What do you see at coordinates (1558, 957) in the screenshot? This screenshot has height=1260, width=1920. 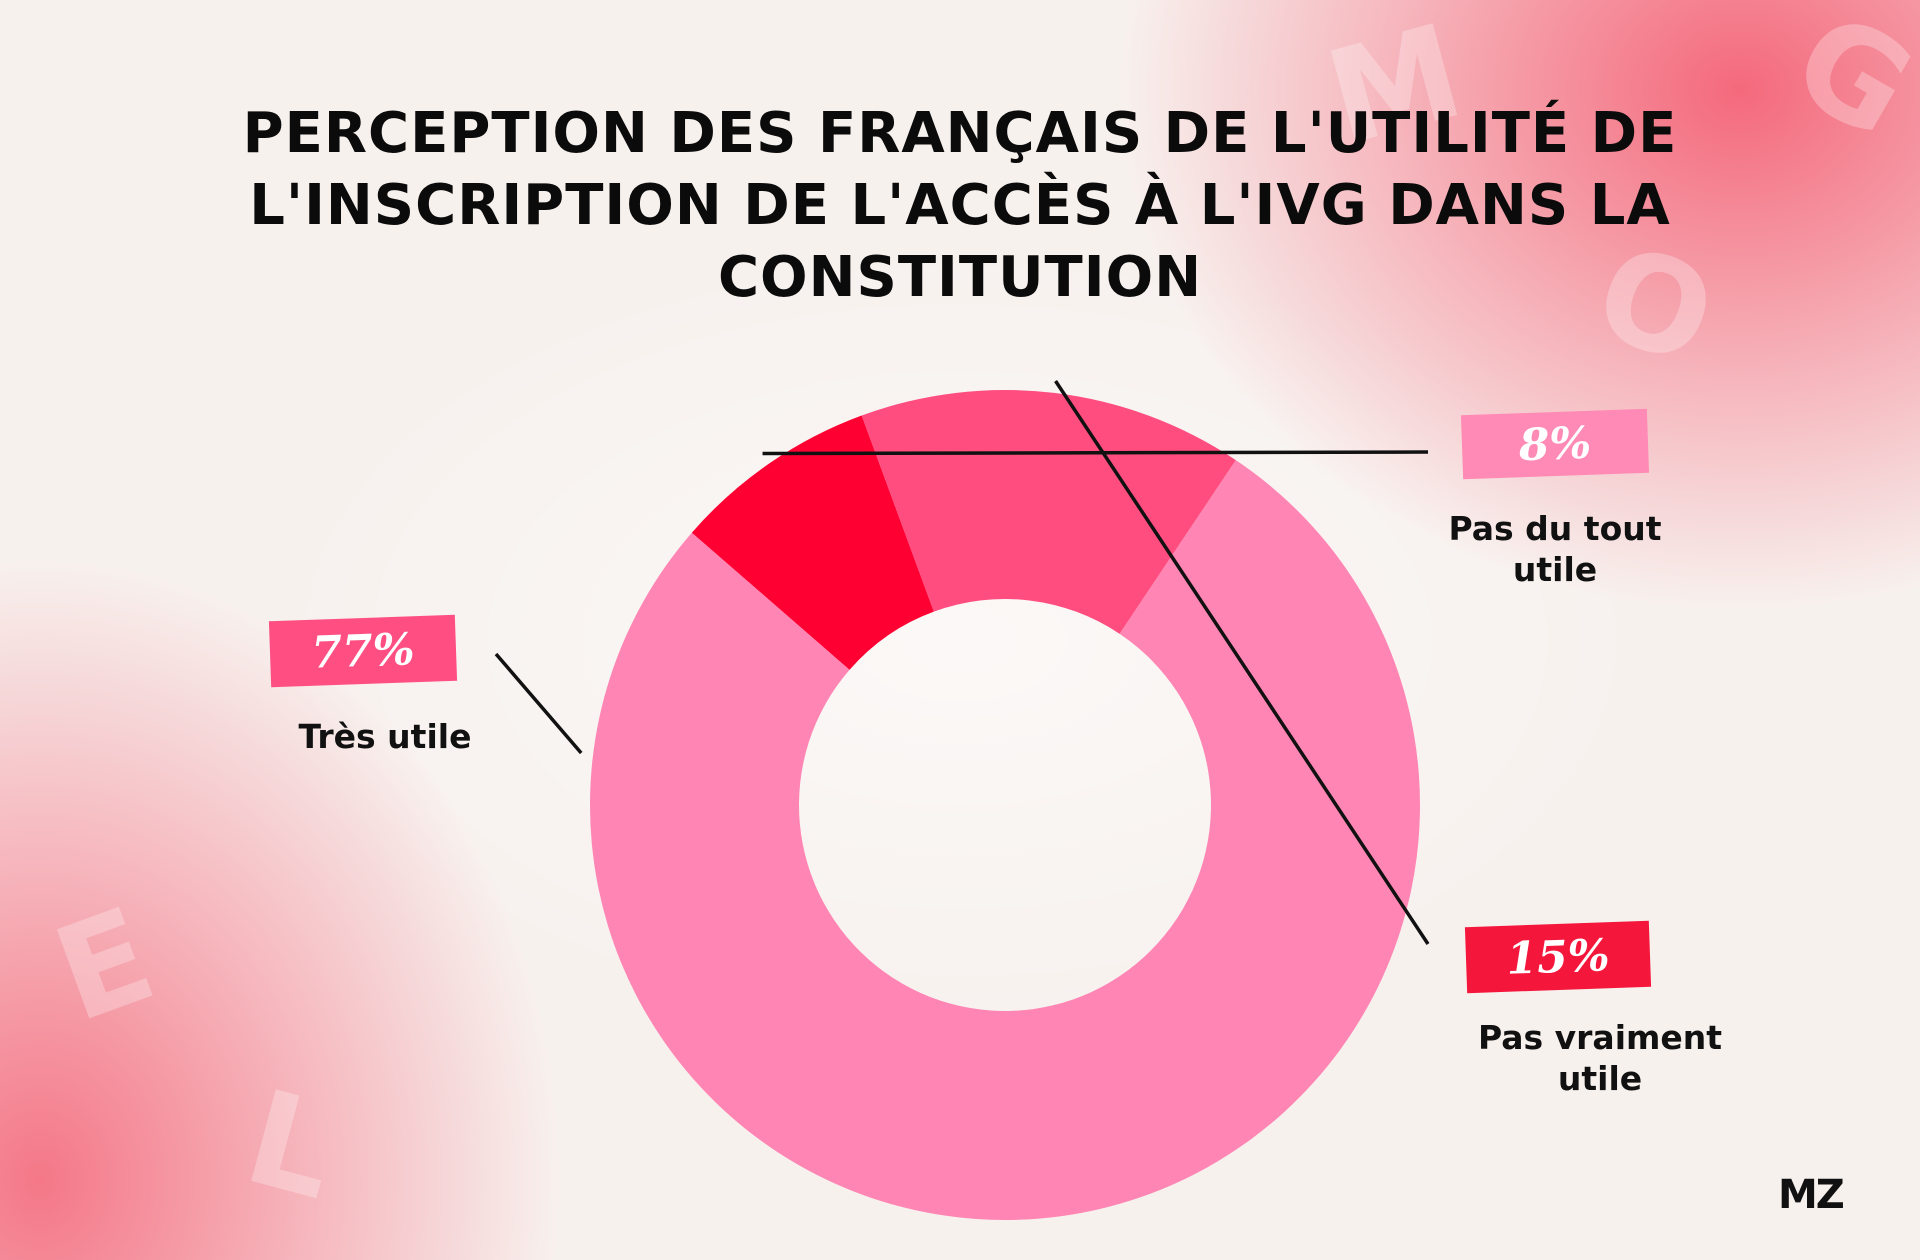 I see `slice-value-tag: 15%` at bounding box center [1558, 957].